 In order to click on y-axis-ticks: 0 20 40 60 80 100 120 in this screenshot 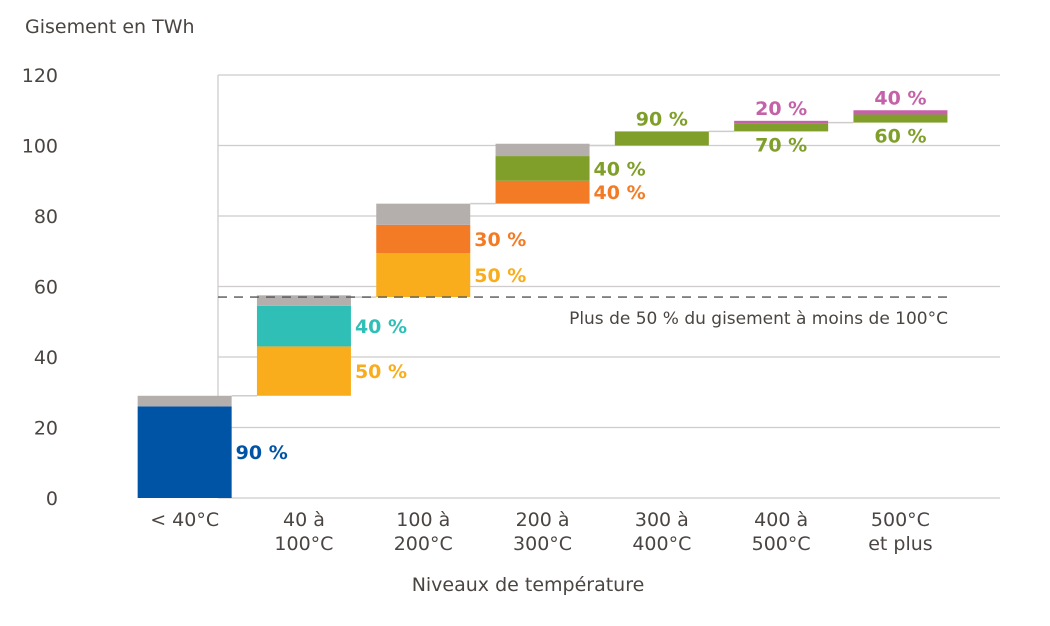, I will do `click(40, 287)`.